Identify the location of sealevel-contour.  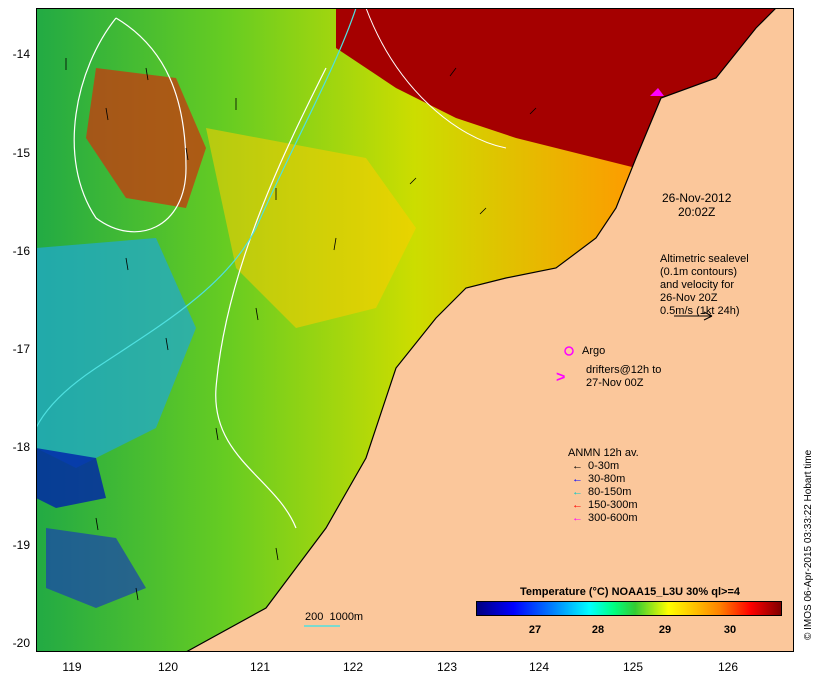
(130, 125).